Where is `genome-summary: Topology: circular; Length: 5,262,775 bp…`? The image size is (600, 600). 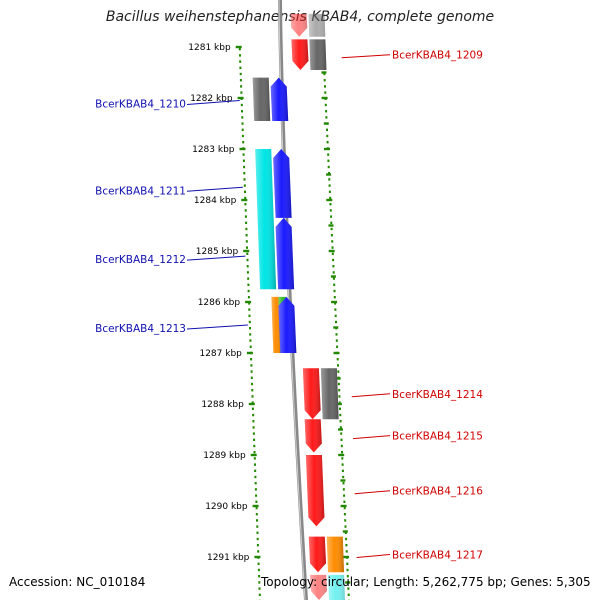 genome-summary: Topology: circular; Length: 5,262,775 bp… is located at coordinates (426, 582).